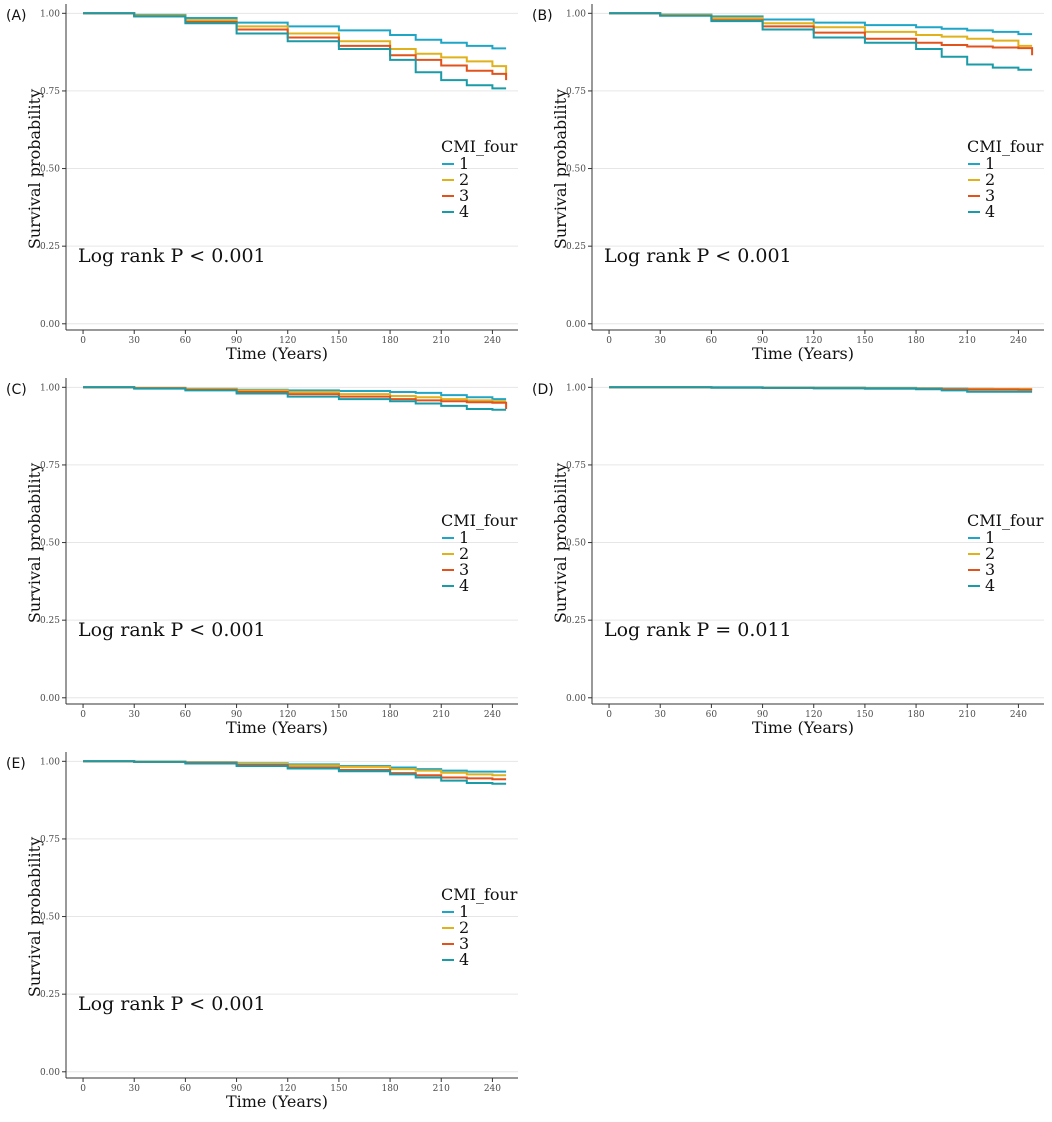 Image resolution: width=1052 pixels, height=1122 pixels. What do you see at coordinates (698, 630) in the screenshot?
I see `logrank-annotation: Log rank P = 0.011` at bounding box center [698, 630].